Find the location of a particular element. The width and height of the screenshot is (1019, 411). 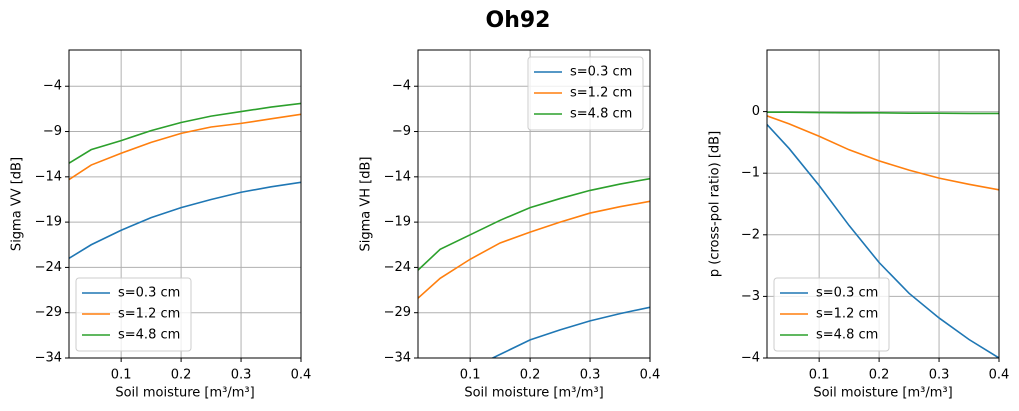

y-axis-label: Sigma VV [dB] is located at coordinates (17, 204).